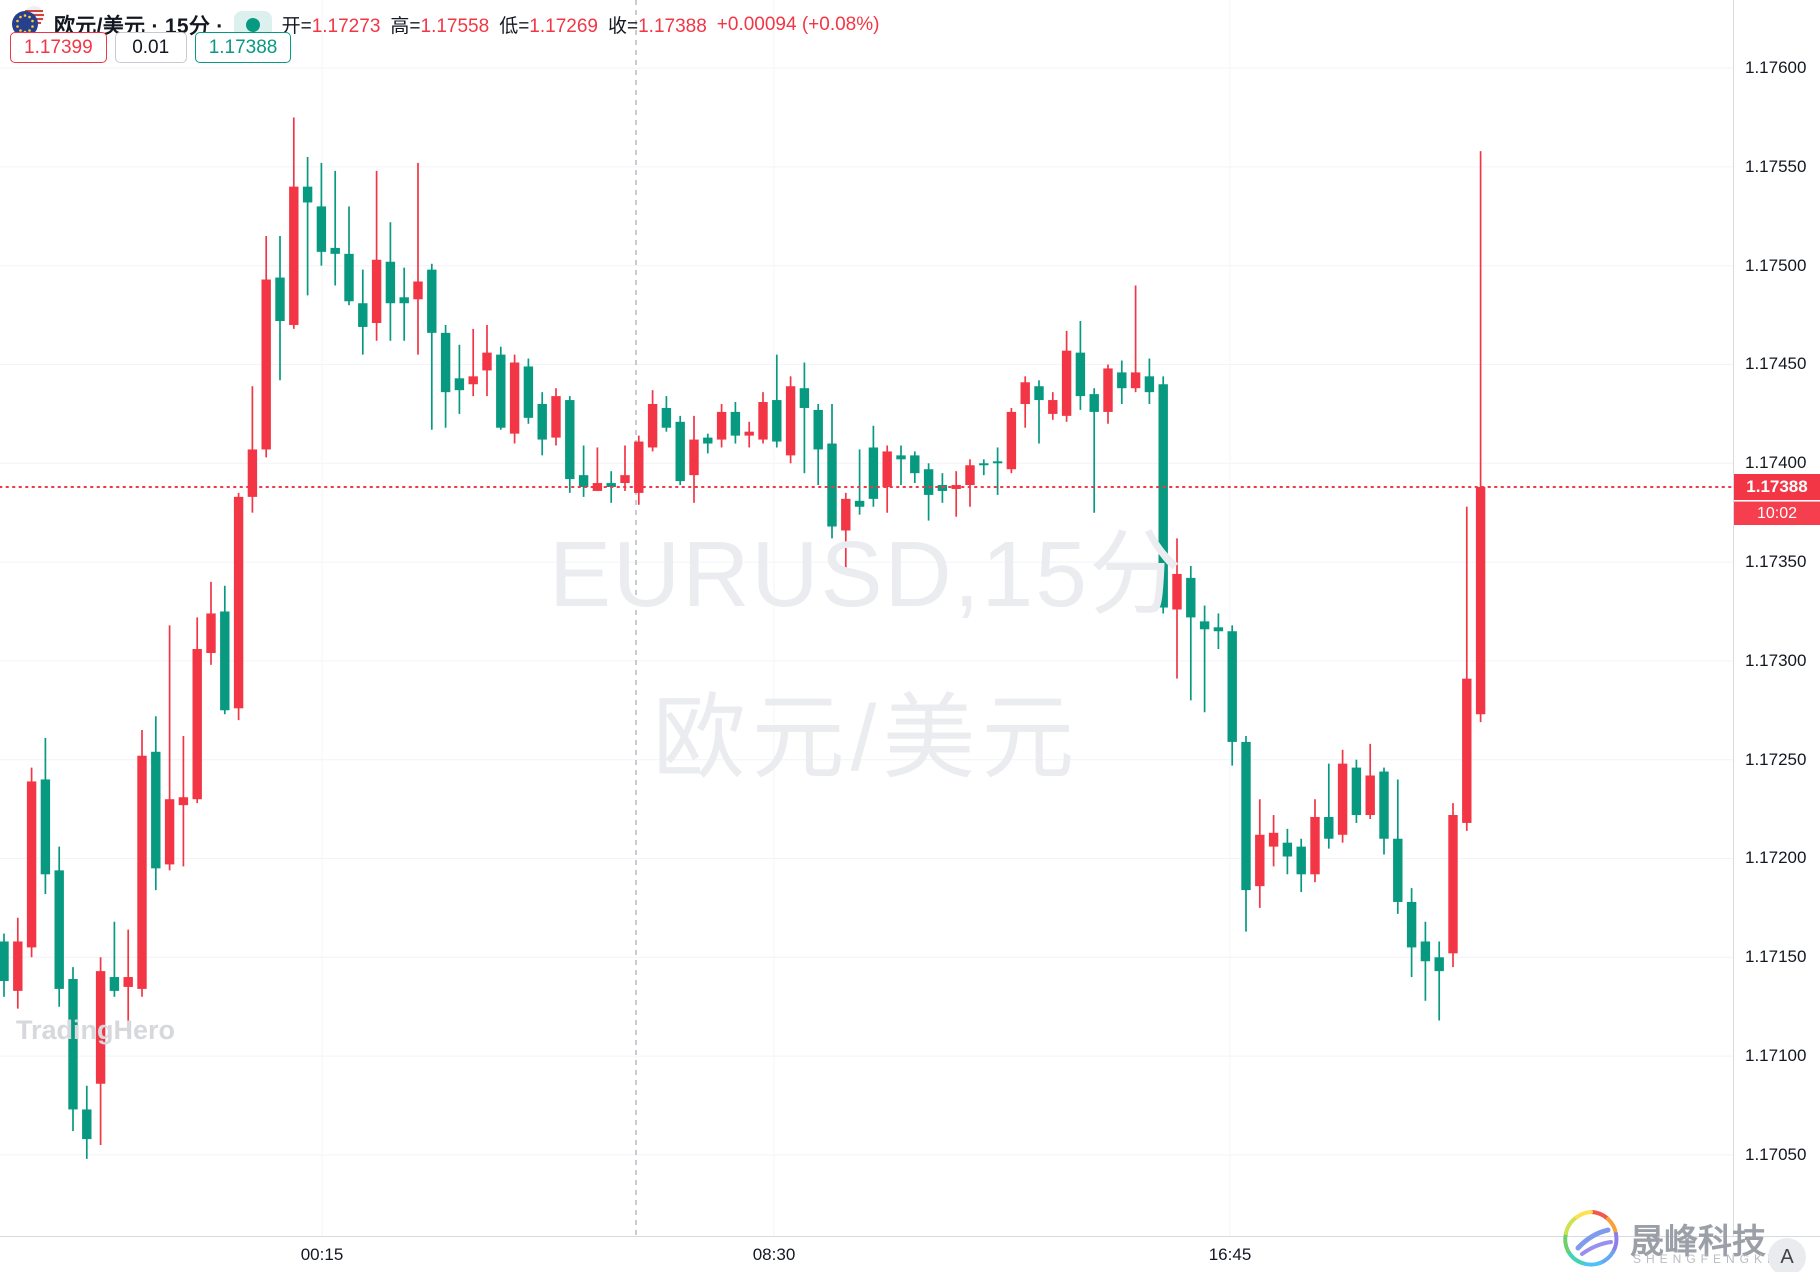 This screenshot has width=1820, height=1272. Describe the element at coordinates (672, 26) in the screenshot. I see `close-value: 1.17388` at that location.